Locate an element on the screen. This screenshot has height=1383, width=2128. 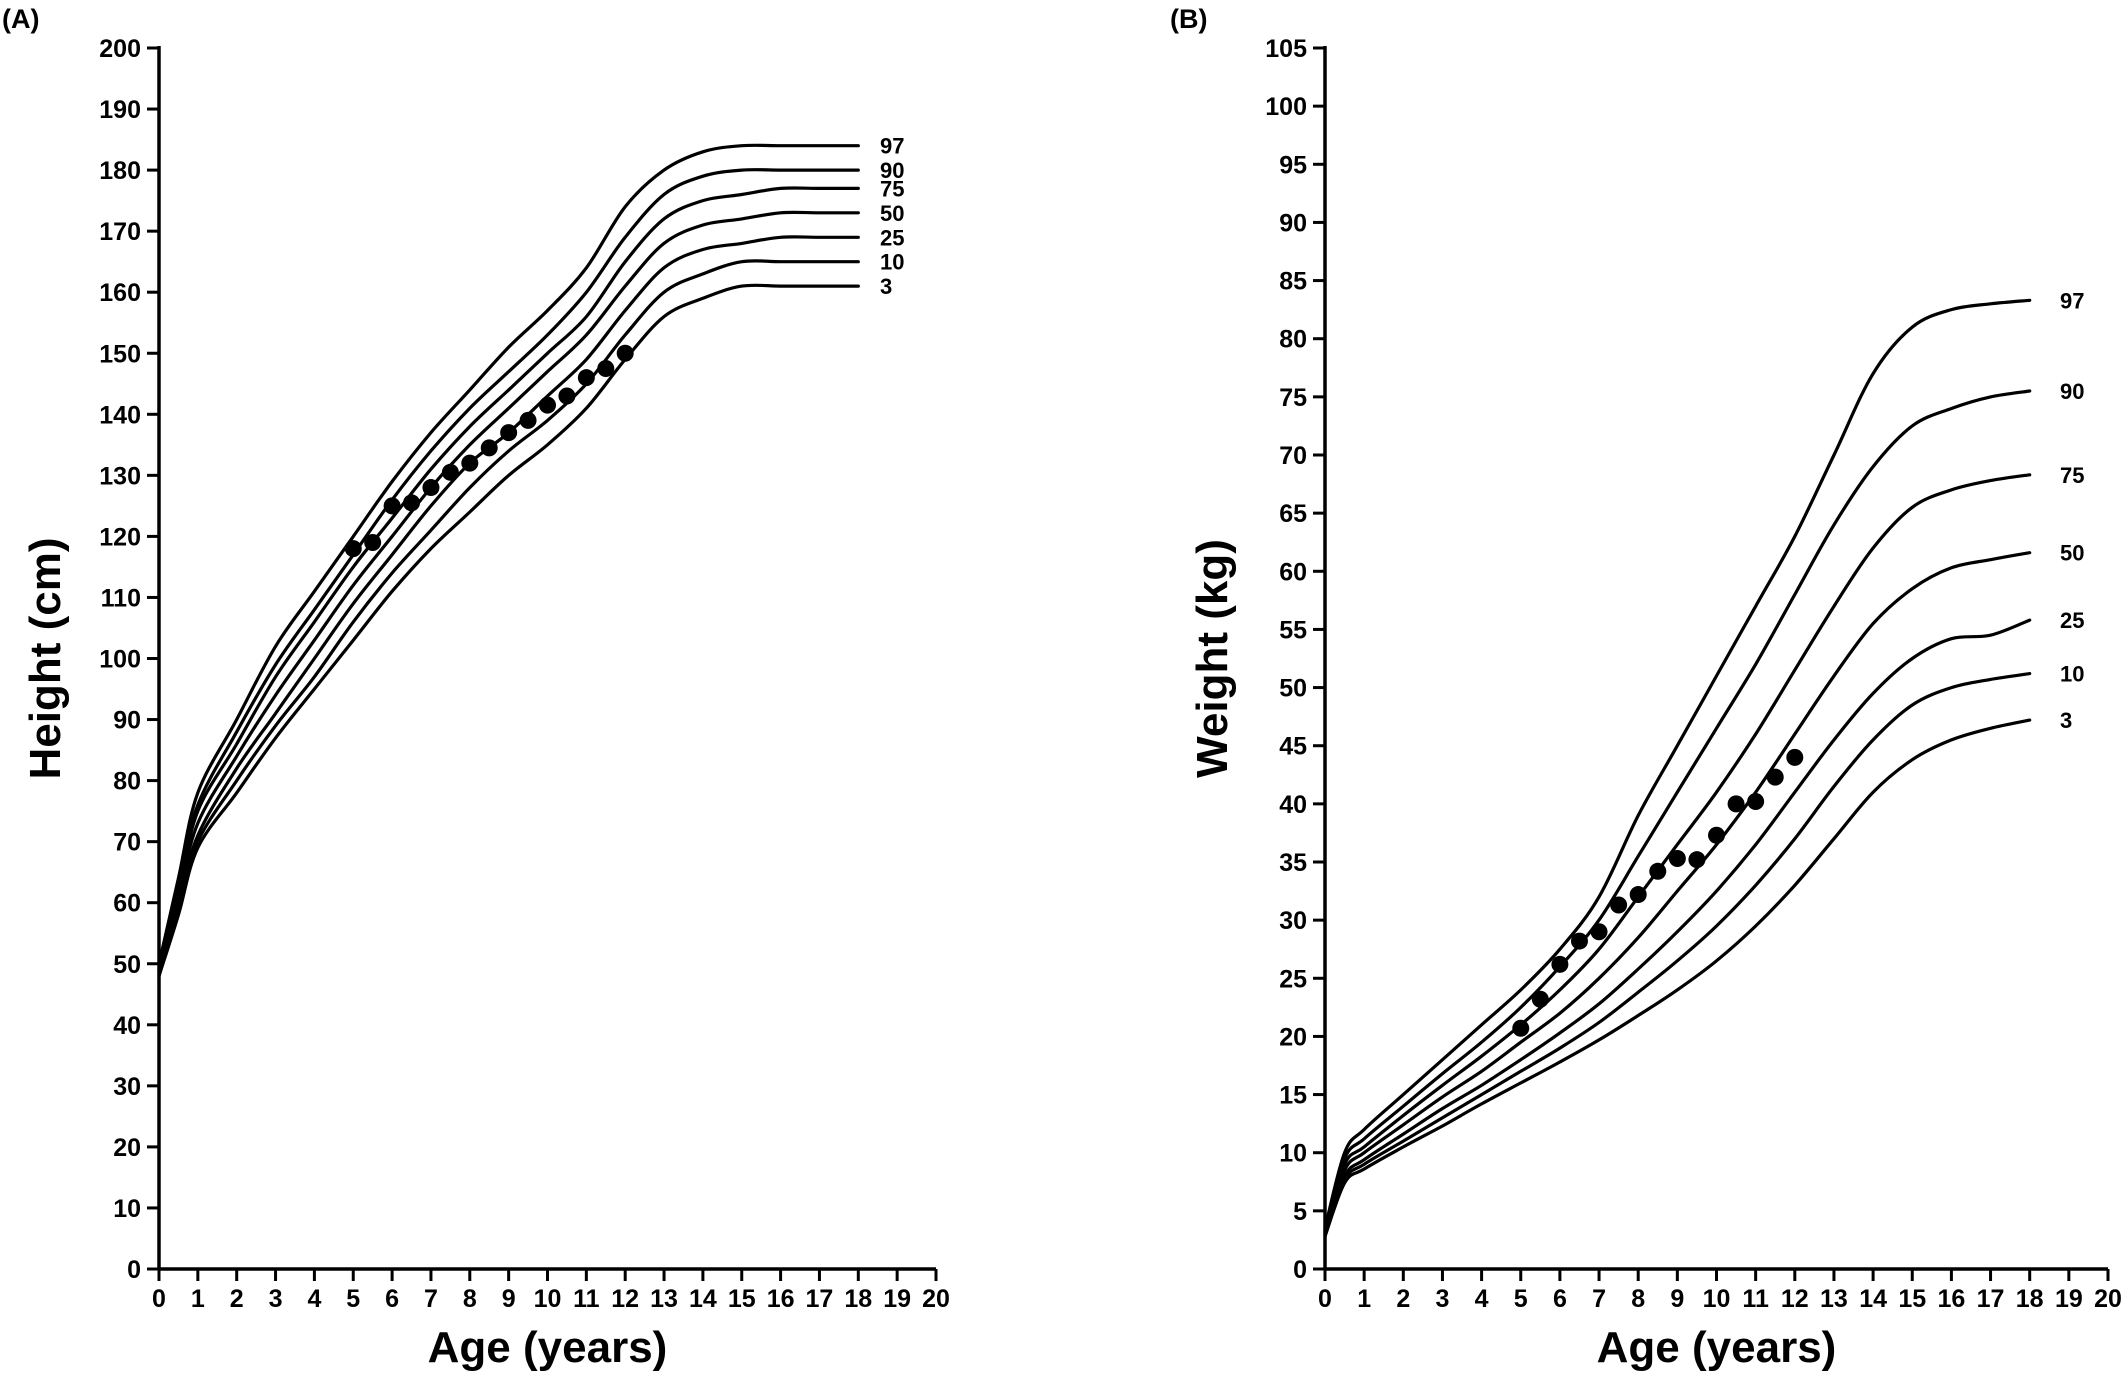
y-tick-label: 85 is located at coordinates (1293, 282).